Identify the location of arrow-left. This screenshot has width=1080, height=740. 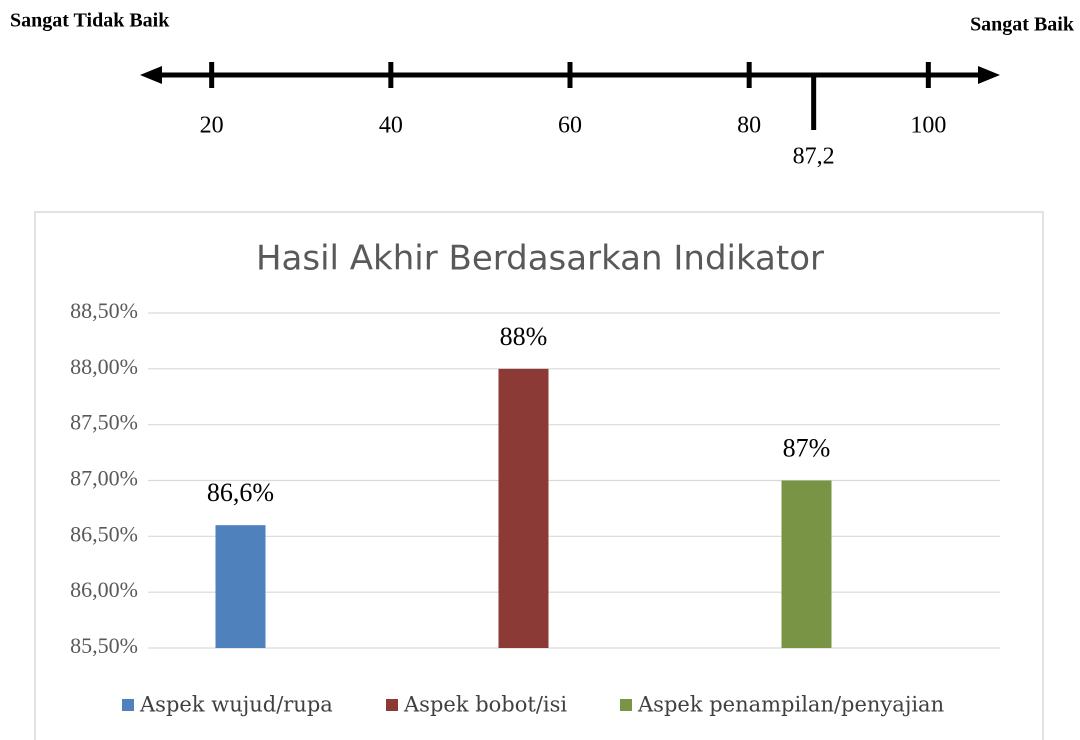
(151, 75).